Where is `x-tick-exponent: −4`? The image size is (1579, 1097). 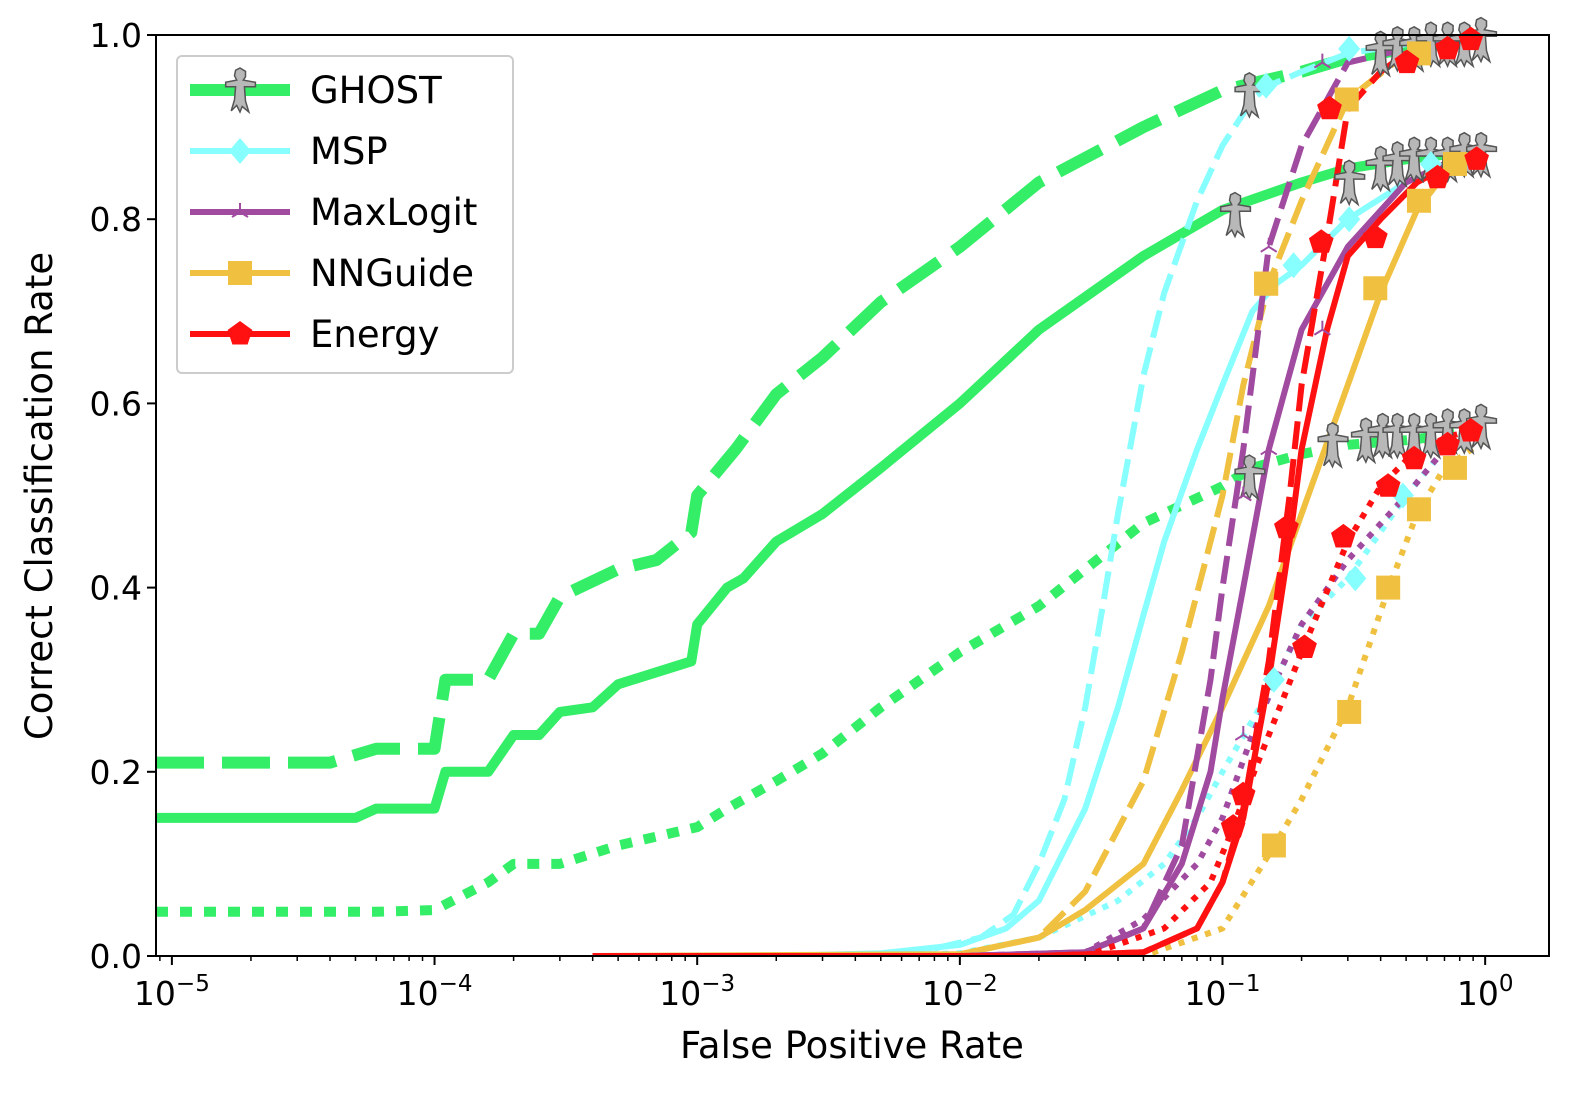
x-tick-exponent: −4 is located at coordinates (456, 984).